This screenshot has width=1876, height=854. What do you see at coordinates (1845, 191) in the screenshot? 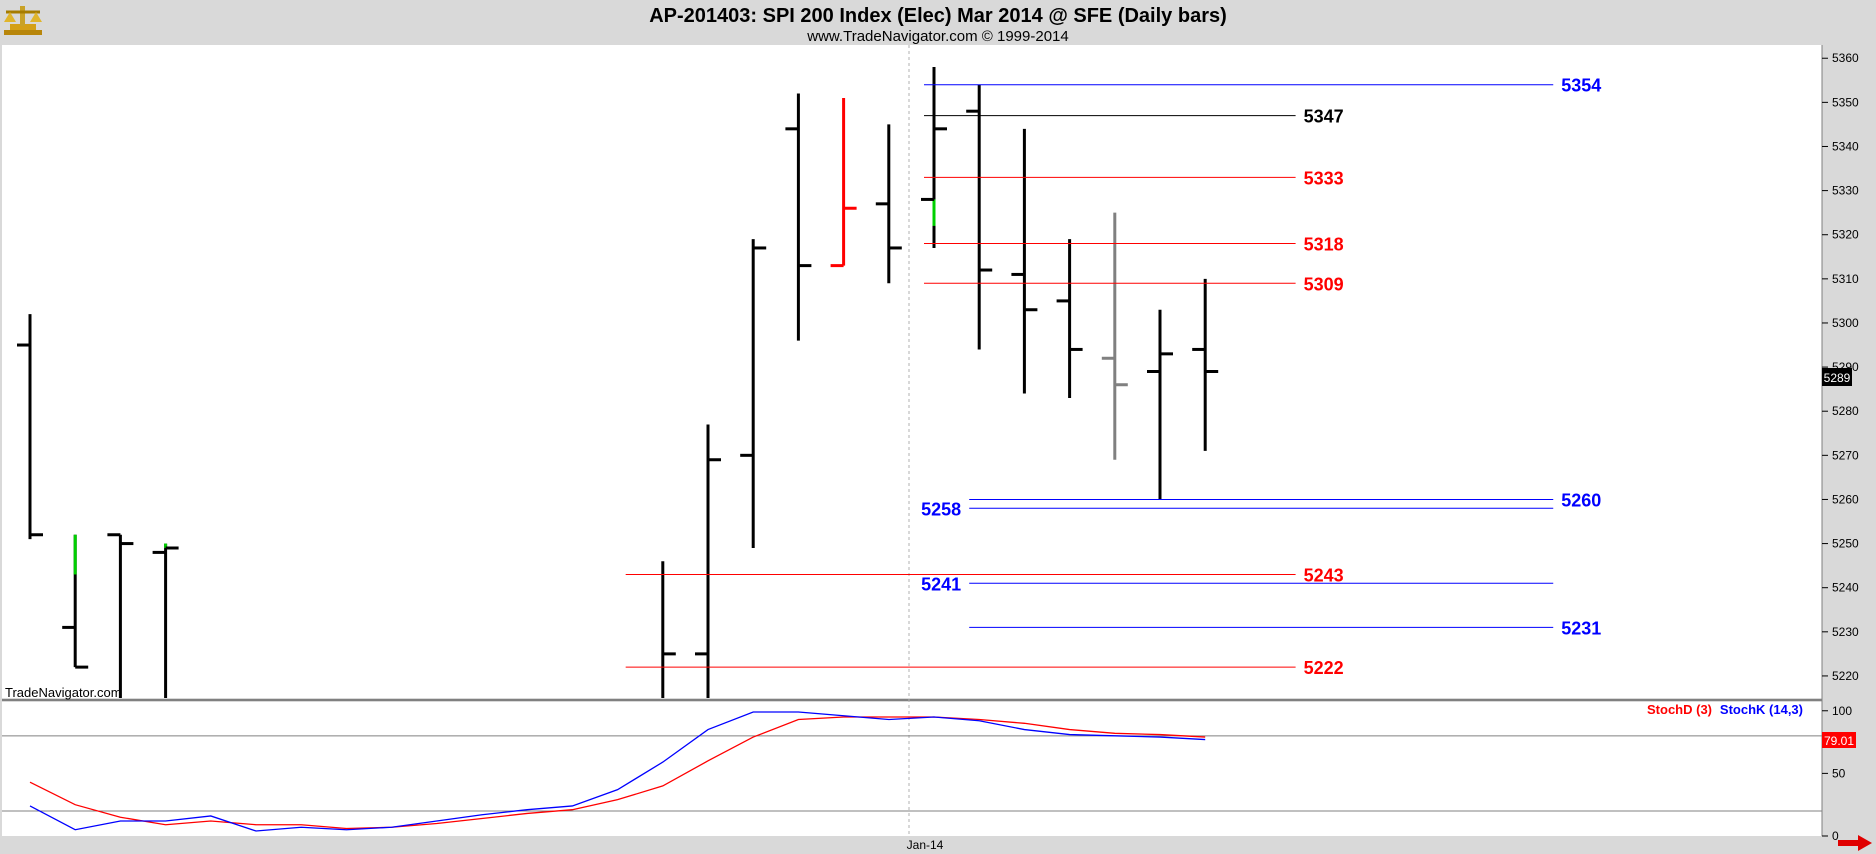
I see `price-tick-label: 5330` at bounding box center [1845, 191].